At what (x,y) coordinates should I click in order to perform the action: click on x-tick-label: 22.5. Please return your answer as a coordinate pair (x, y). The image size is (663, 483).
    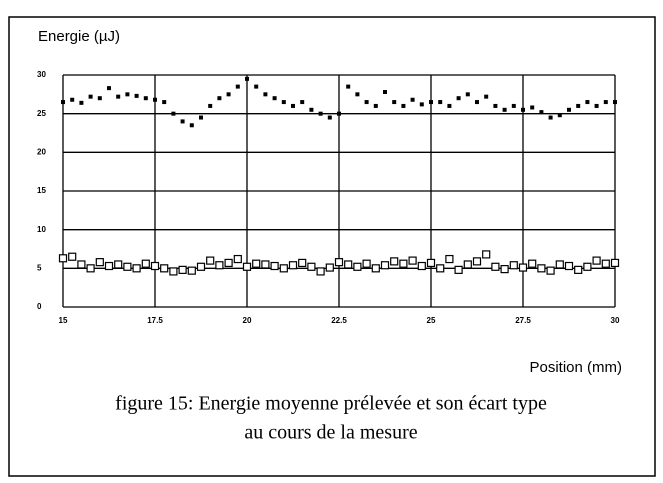
    Looking at the image, I should click on (339, 320).